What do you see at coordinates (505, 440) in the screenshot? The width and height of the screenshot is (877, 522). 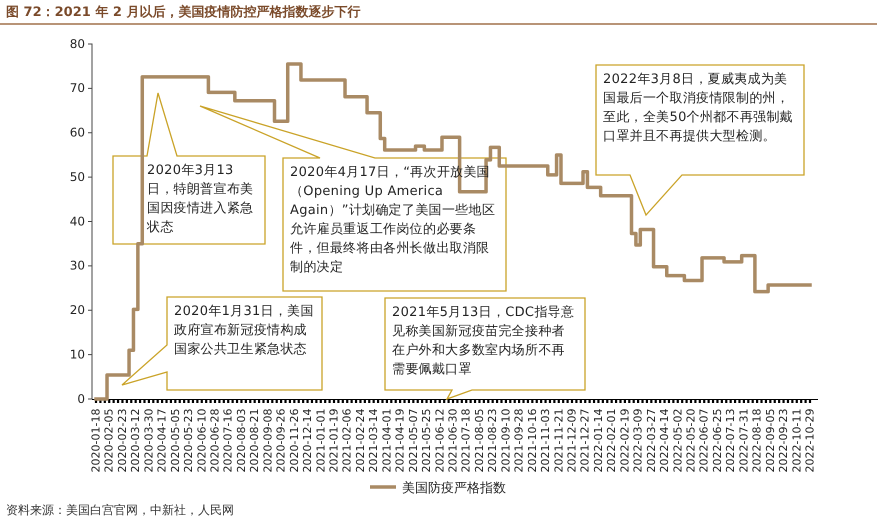 I see `x-tick-label: 2021-09-10` at bounding box center [505, 440].